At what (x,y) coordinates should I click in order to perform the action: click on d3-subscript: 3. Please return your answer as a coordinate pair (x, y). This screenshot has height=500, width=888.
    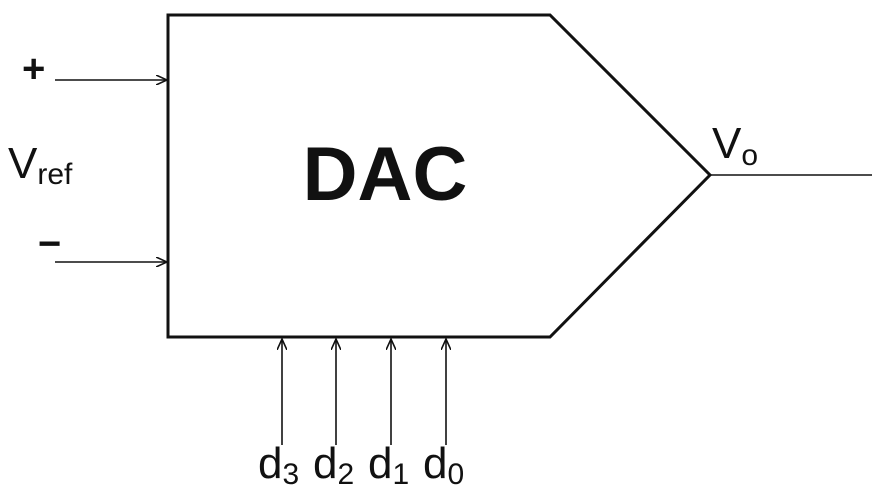
    Looking at the image, I should click on (290, 474).